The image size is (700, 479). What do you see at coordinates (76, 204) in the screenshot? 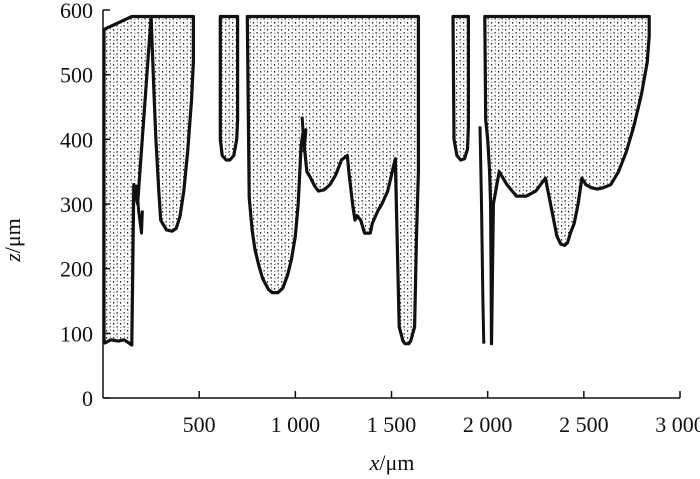
I see `y-tick-label: 300` at bounding box center [76, 204].